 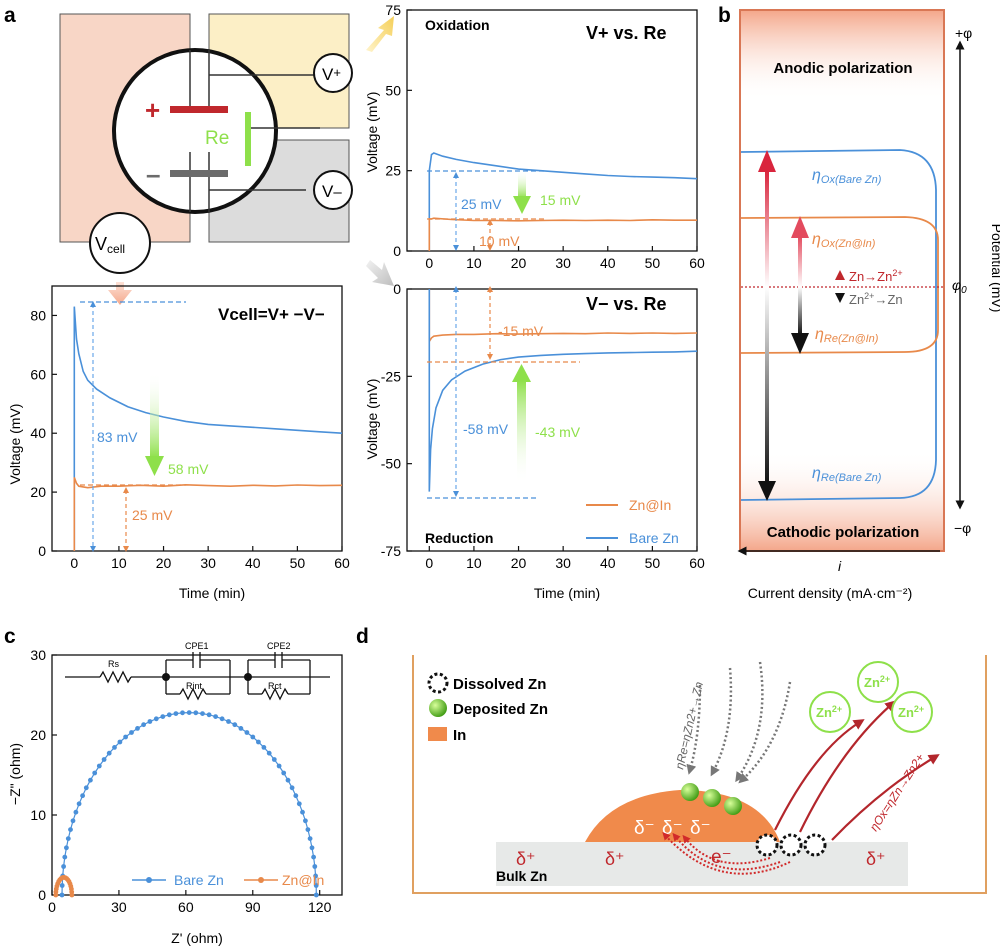 What do you see at coordinates (876, 299) in the screenshot?
I see `zn-red-reaction: Zn2+→Zn` at bounding box center [876, 299].